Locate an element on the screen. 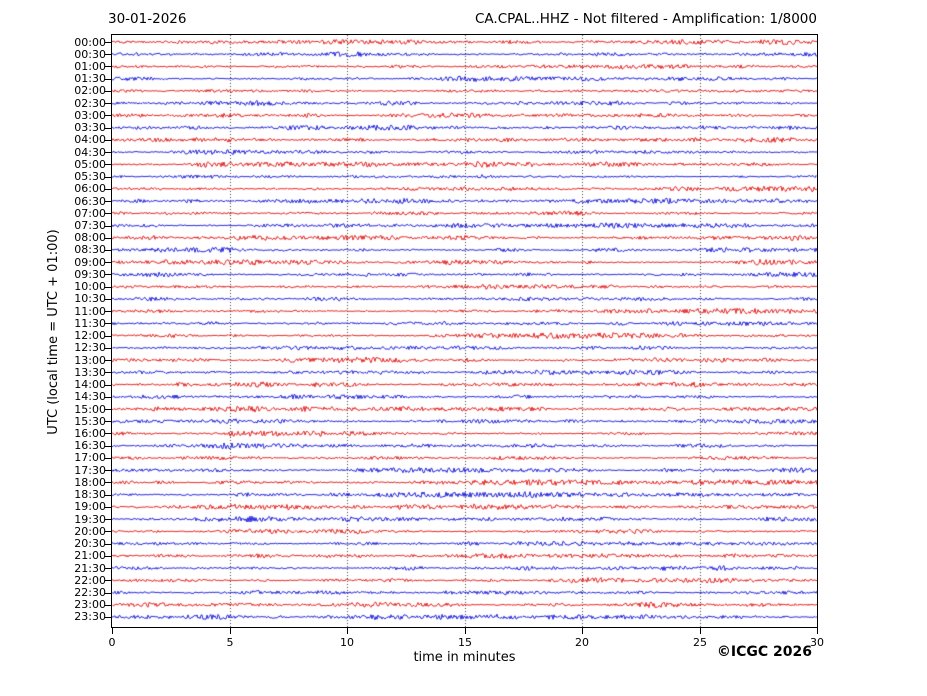 Image resolution: width=927 pixels, height=696 pixels. y-tick-label: 12:30 is located at coordinates (90, 348).